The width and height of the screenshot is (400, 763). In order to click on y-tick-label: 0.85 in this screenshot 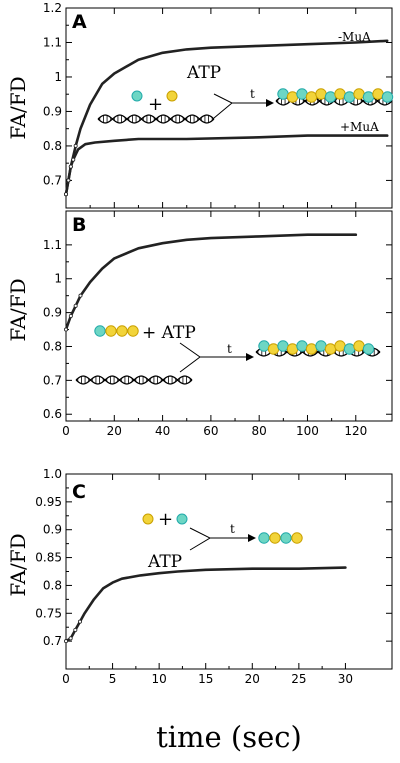, I will do `click(48, 558)`.